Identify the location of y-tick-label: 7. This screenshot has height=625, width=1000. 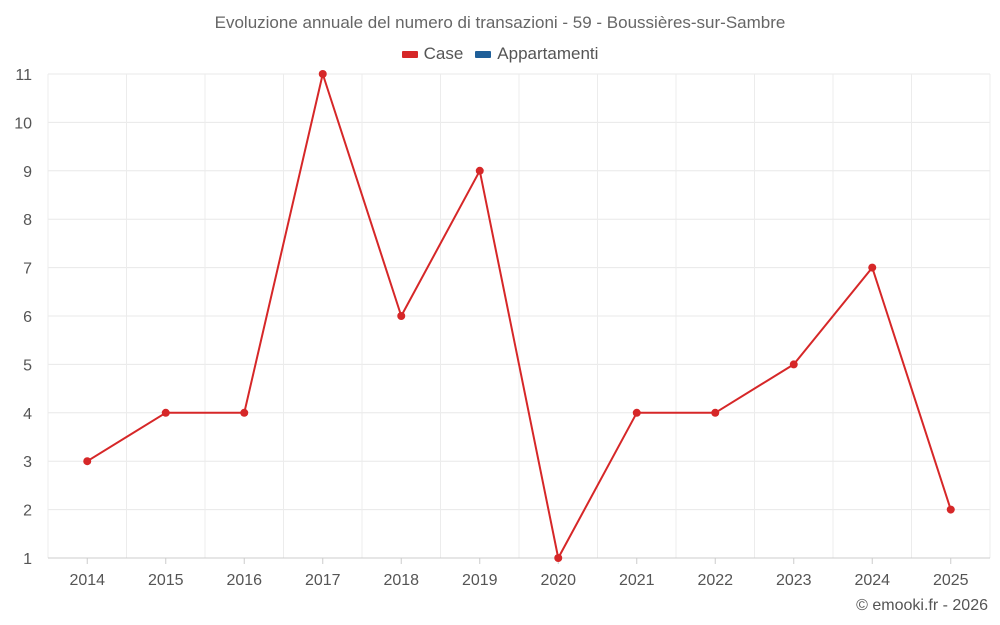
(27, 269).